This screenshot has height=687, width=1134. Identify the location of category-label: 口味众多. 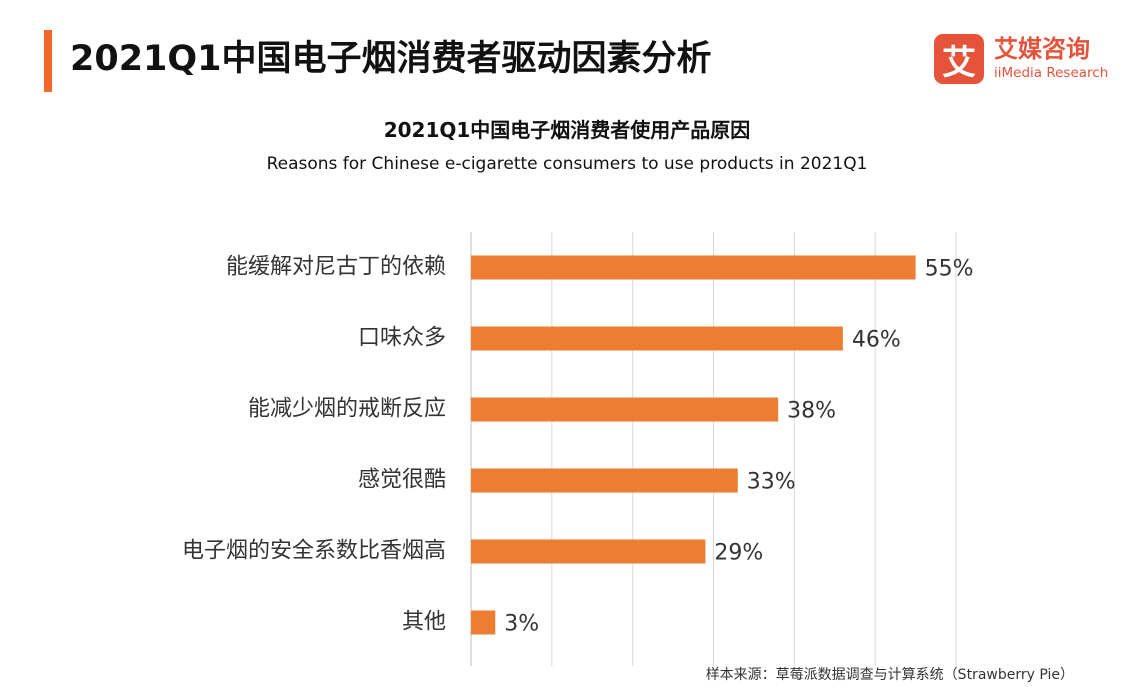
(402, 338).